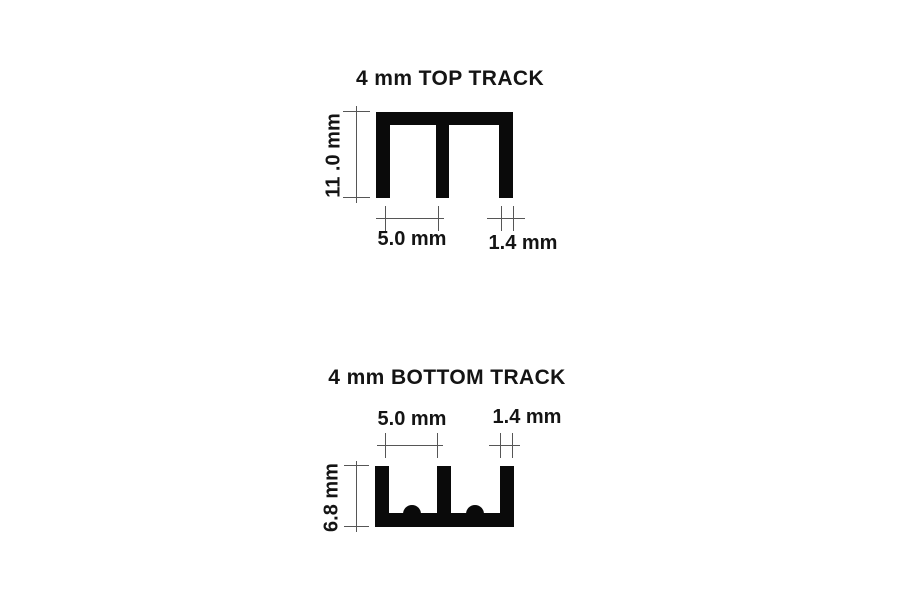 Image resolution: width=900 pixels, height=600 pixels. What do you see at coordinates (356, 197) in the screenshot?
I see `top-track-height-dimension-tick-bottom` at bounding box center [356, 197].